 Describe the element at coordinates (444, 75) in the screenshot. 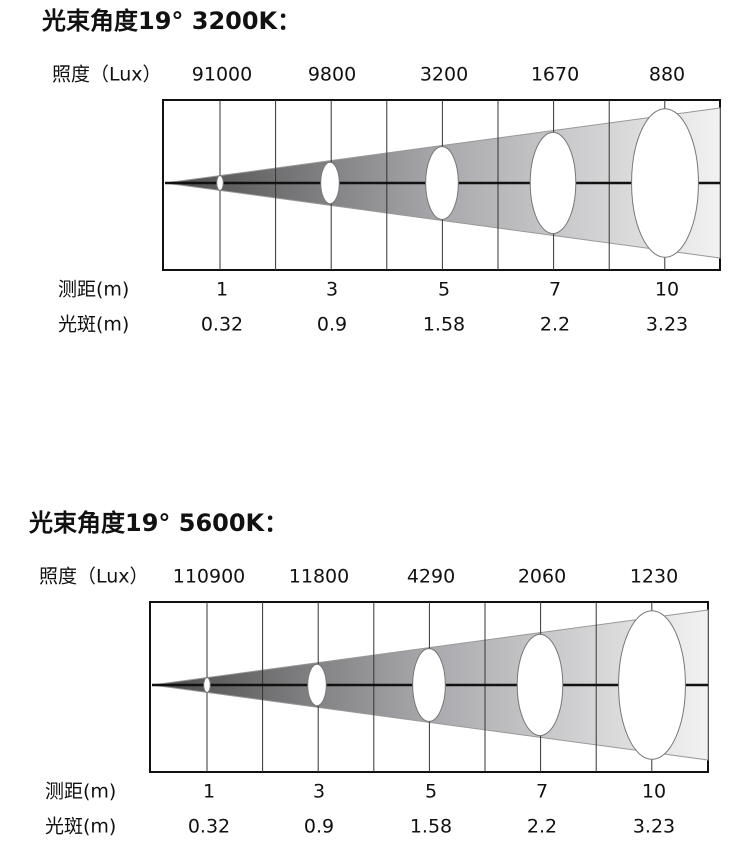

I see `lux-value: 3200` at that location.